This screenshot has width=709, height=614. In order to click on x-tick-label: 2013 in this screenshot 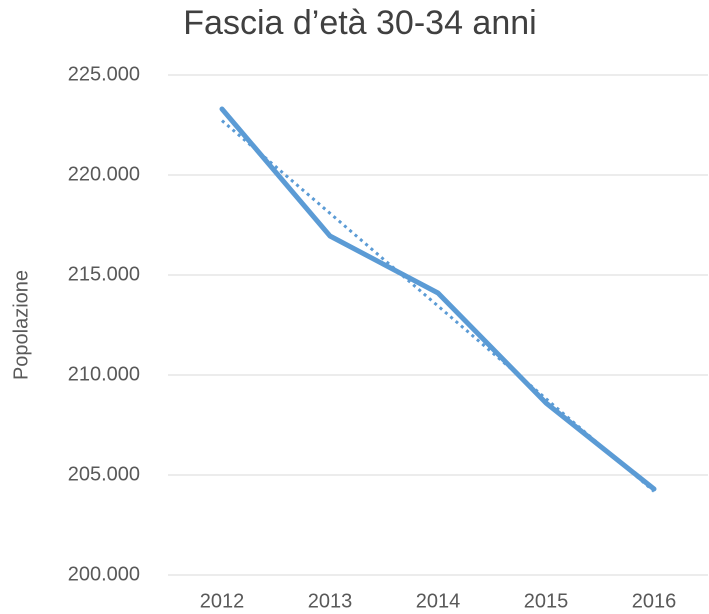, I will do `click(330, 601)`.